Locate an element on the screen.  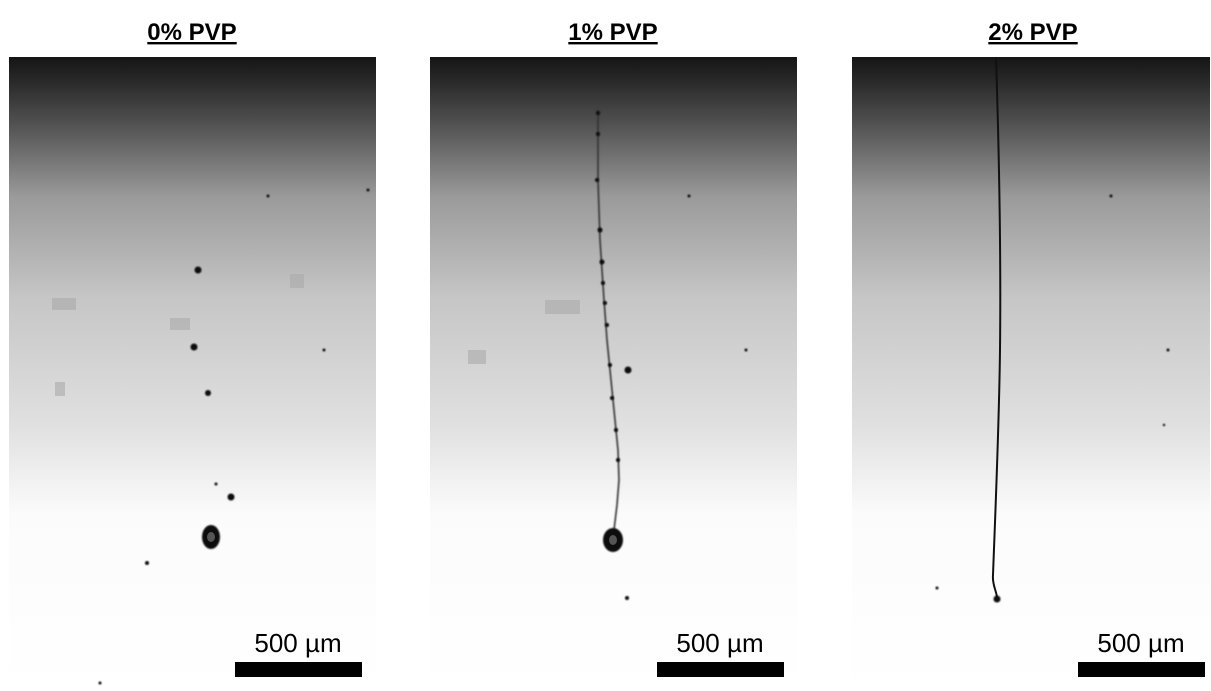
panel-title: 1% PVP is located at coordinates (612, 32).